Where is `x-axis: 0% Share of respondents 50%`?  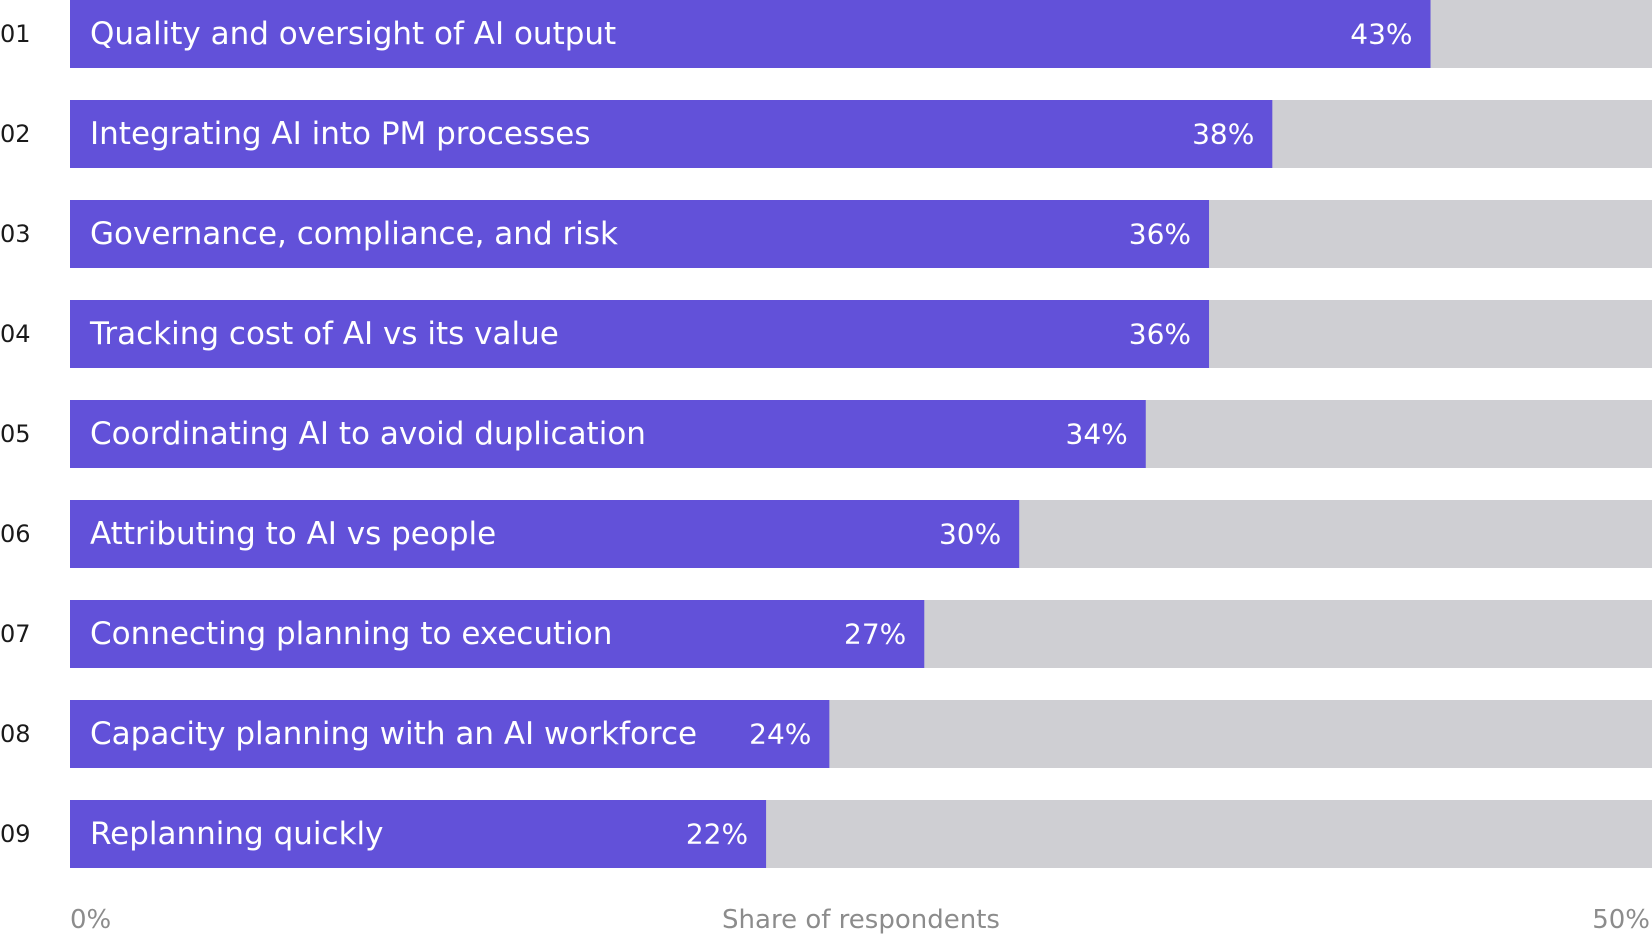
x-axis: 0% Share of respondents 50% is located at coordinates (860, 920).